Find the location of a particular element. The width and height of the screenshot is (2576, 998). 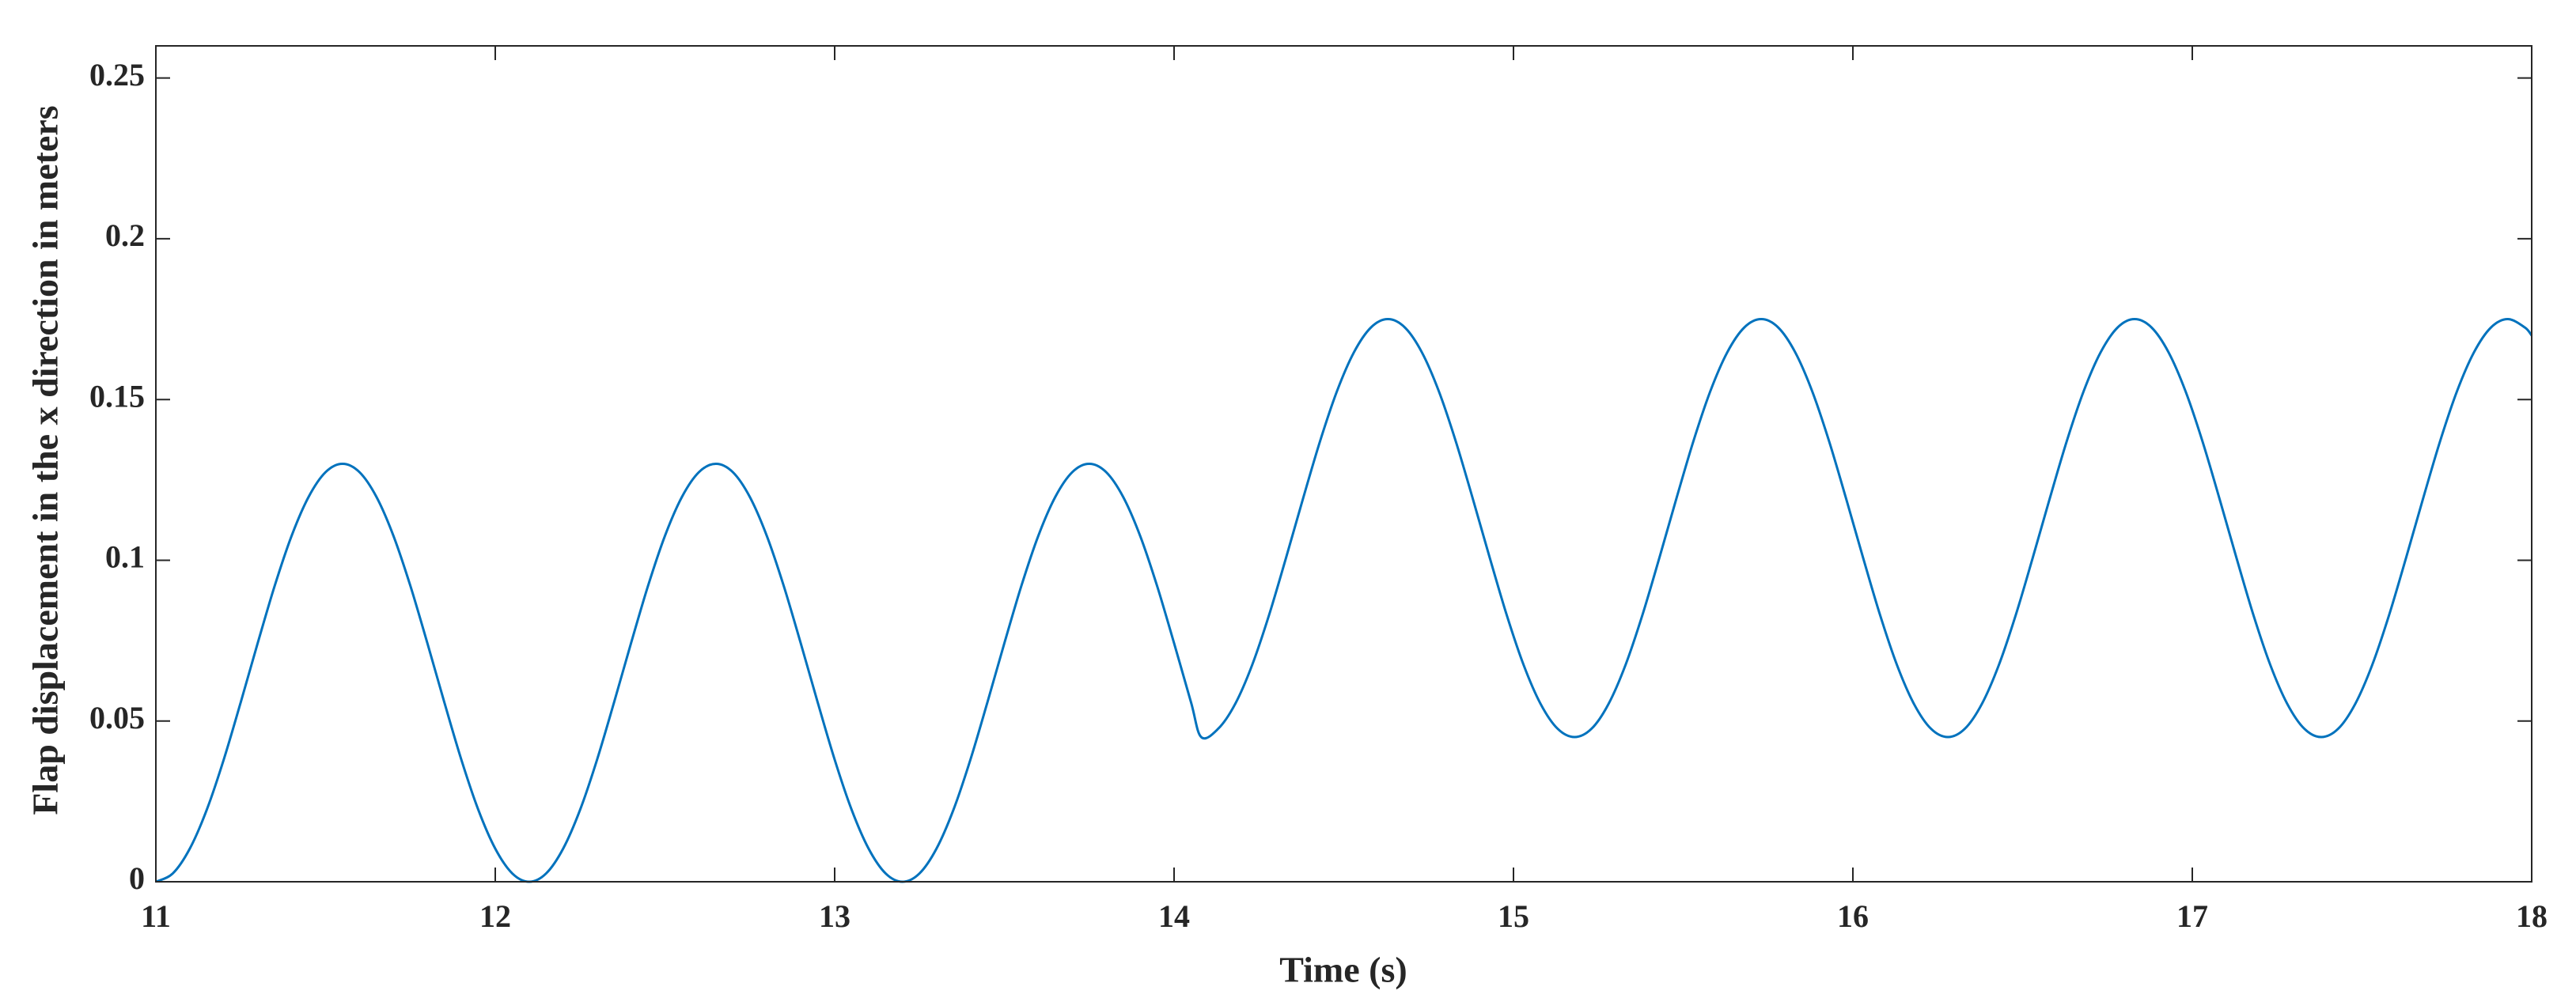

y-tick-label: 0.2 is located at coordinates (125, 235).